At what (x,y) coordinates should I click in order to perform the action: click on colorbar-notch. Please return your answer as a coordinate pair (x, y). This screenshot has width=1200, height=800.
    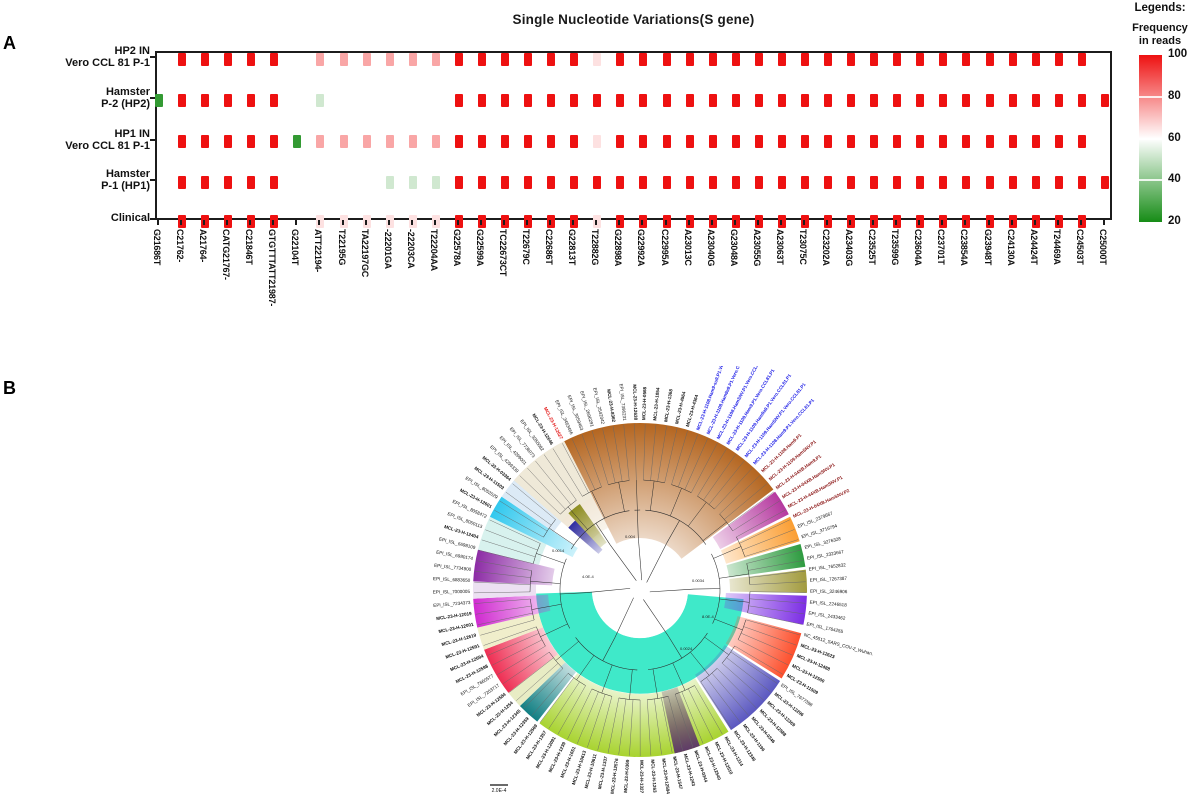
    Looking at the image, I should click on (1150, 96).